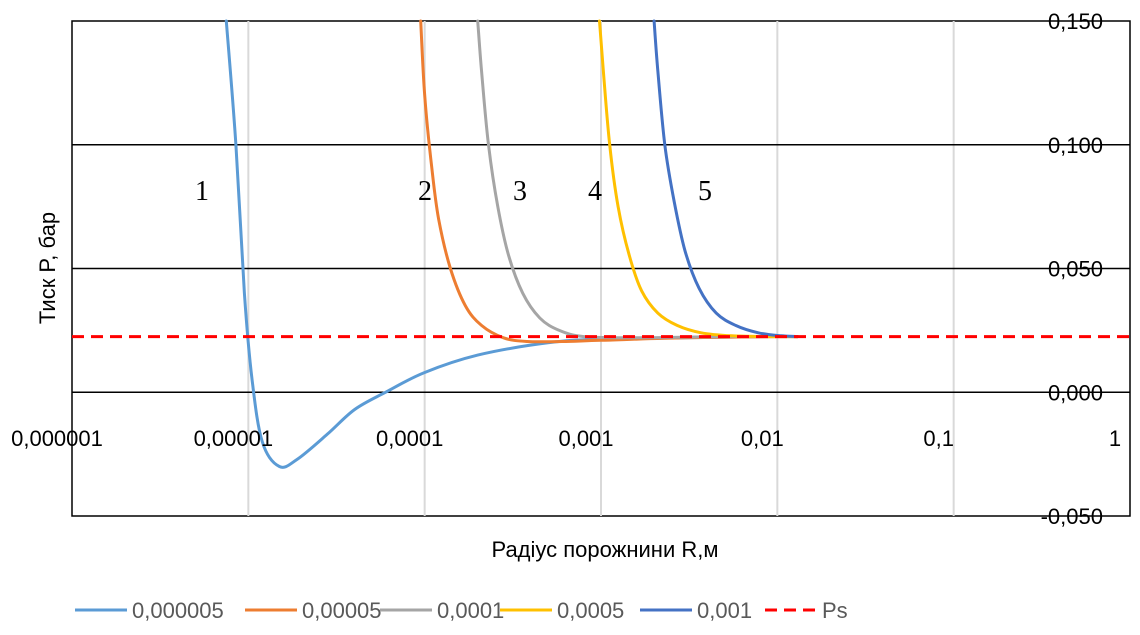 The height and width of the screenshot is (635, 1140). I want to click on legend-label: 0,00005, so click(342, 610).